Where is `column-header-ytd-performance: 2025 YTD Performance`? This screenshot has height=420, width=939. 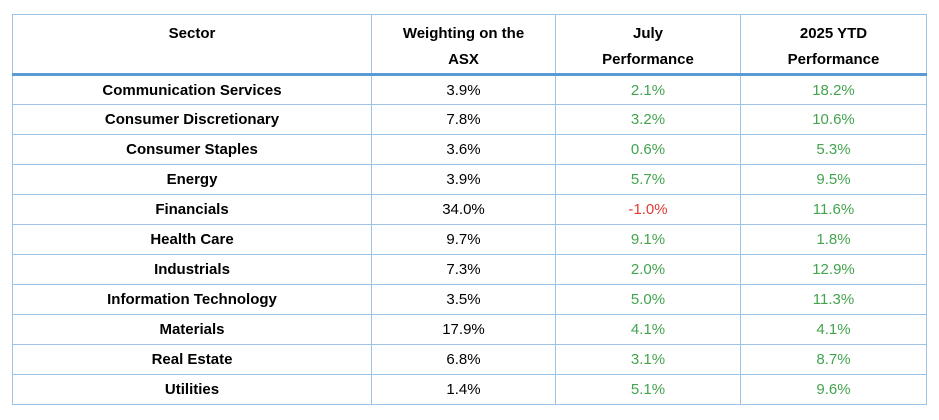
column-header-ytd-performance: 2025 YTD Performance is located at coordinates (833, 45).